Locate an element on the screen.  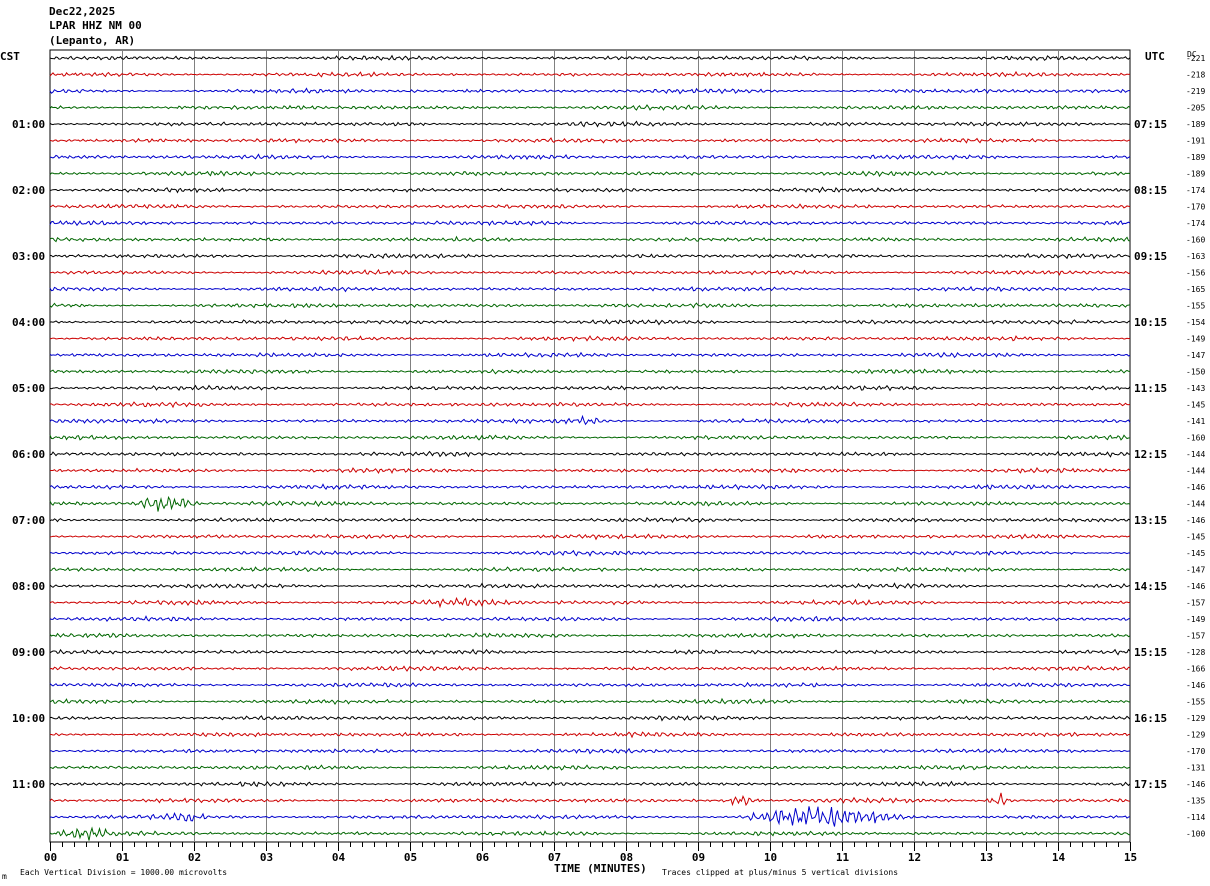
x-tick-label: 06 is located at coordinates (483, 857).